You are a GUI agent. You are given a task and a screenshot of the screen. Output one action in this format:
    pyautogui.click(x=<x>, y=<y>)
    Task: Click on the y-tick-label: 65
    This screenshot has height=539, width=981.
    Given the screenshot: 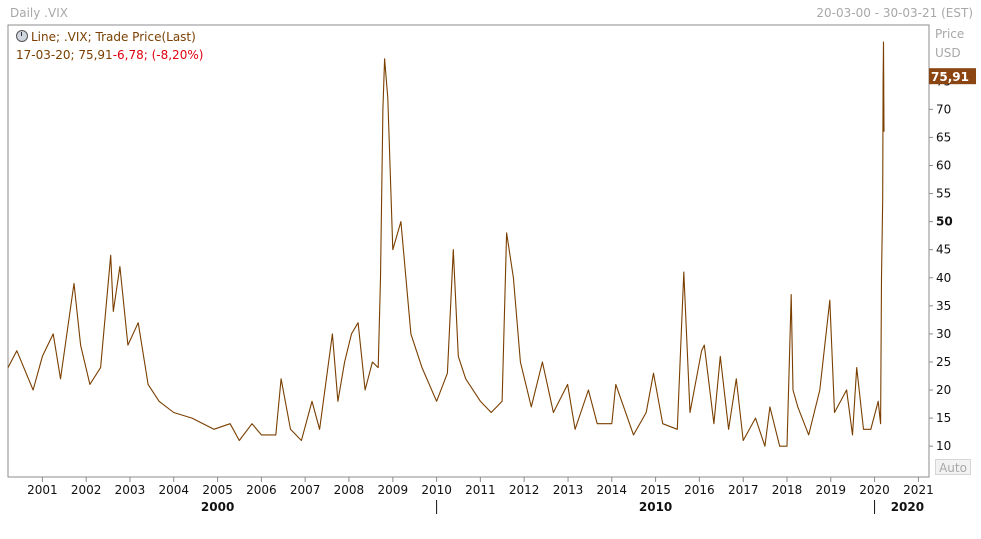 What is the action you would take?
    pyautogui.click(x=943, y=137)
    